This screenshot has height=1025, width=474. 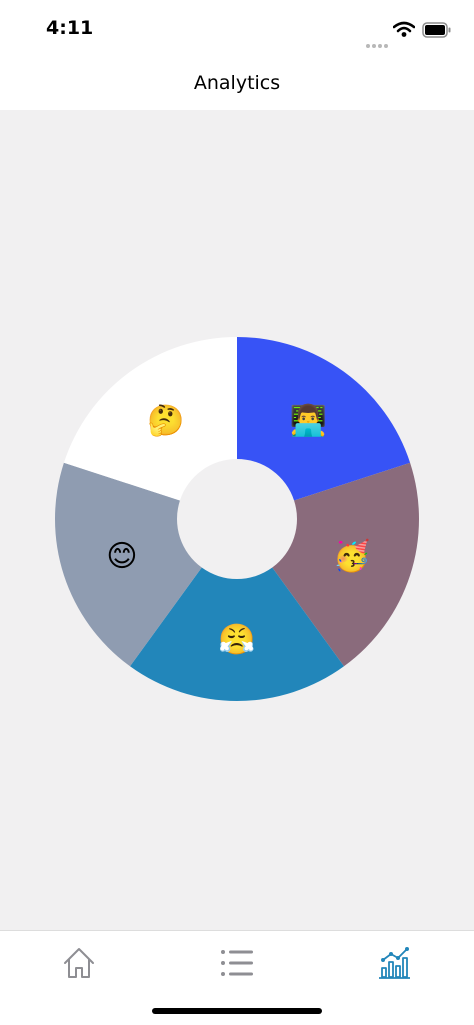 What do you see at coordinates (70, 28) in the screenshot?
I see `status-time: 4:11` at bounding box center [70, 28].